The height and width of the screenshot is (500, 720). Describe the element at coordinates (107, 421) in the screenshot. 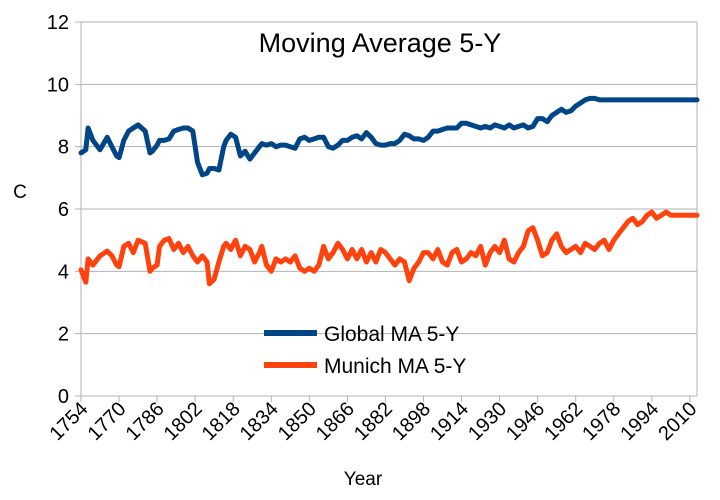

I see `x-tick-label: 1770` at that location.